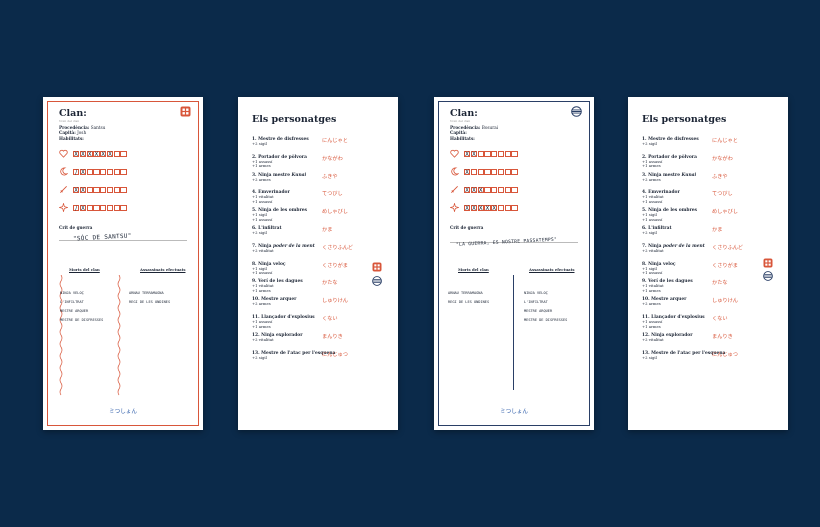 Image resolution: width=820 pixels, height=527 pixels. I want to click on clan-deaths-header: Morts del clan, so click(84, 269).